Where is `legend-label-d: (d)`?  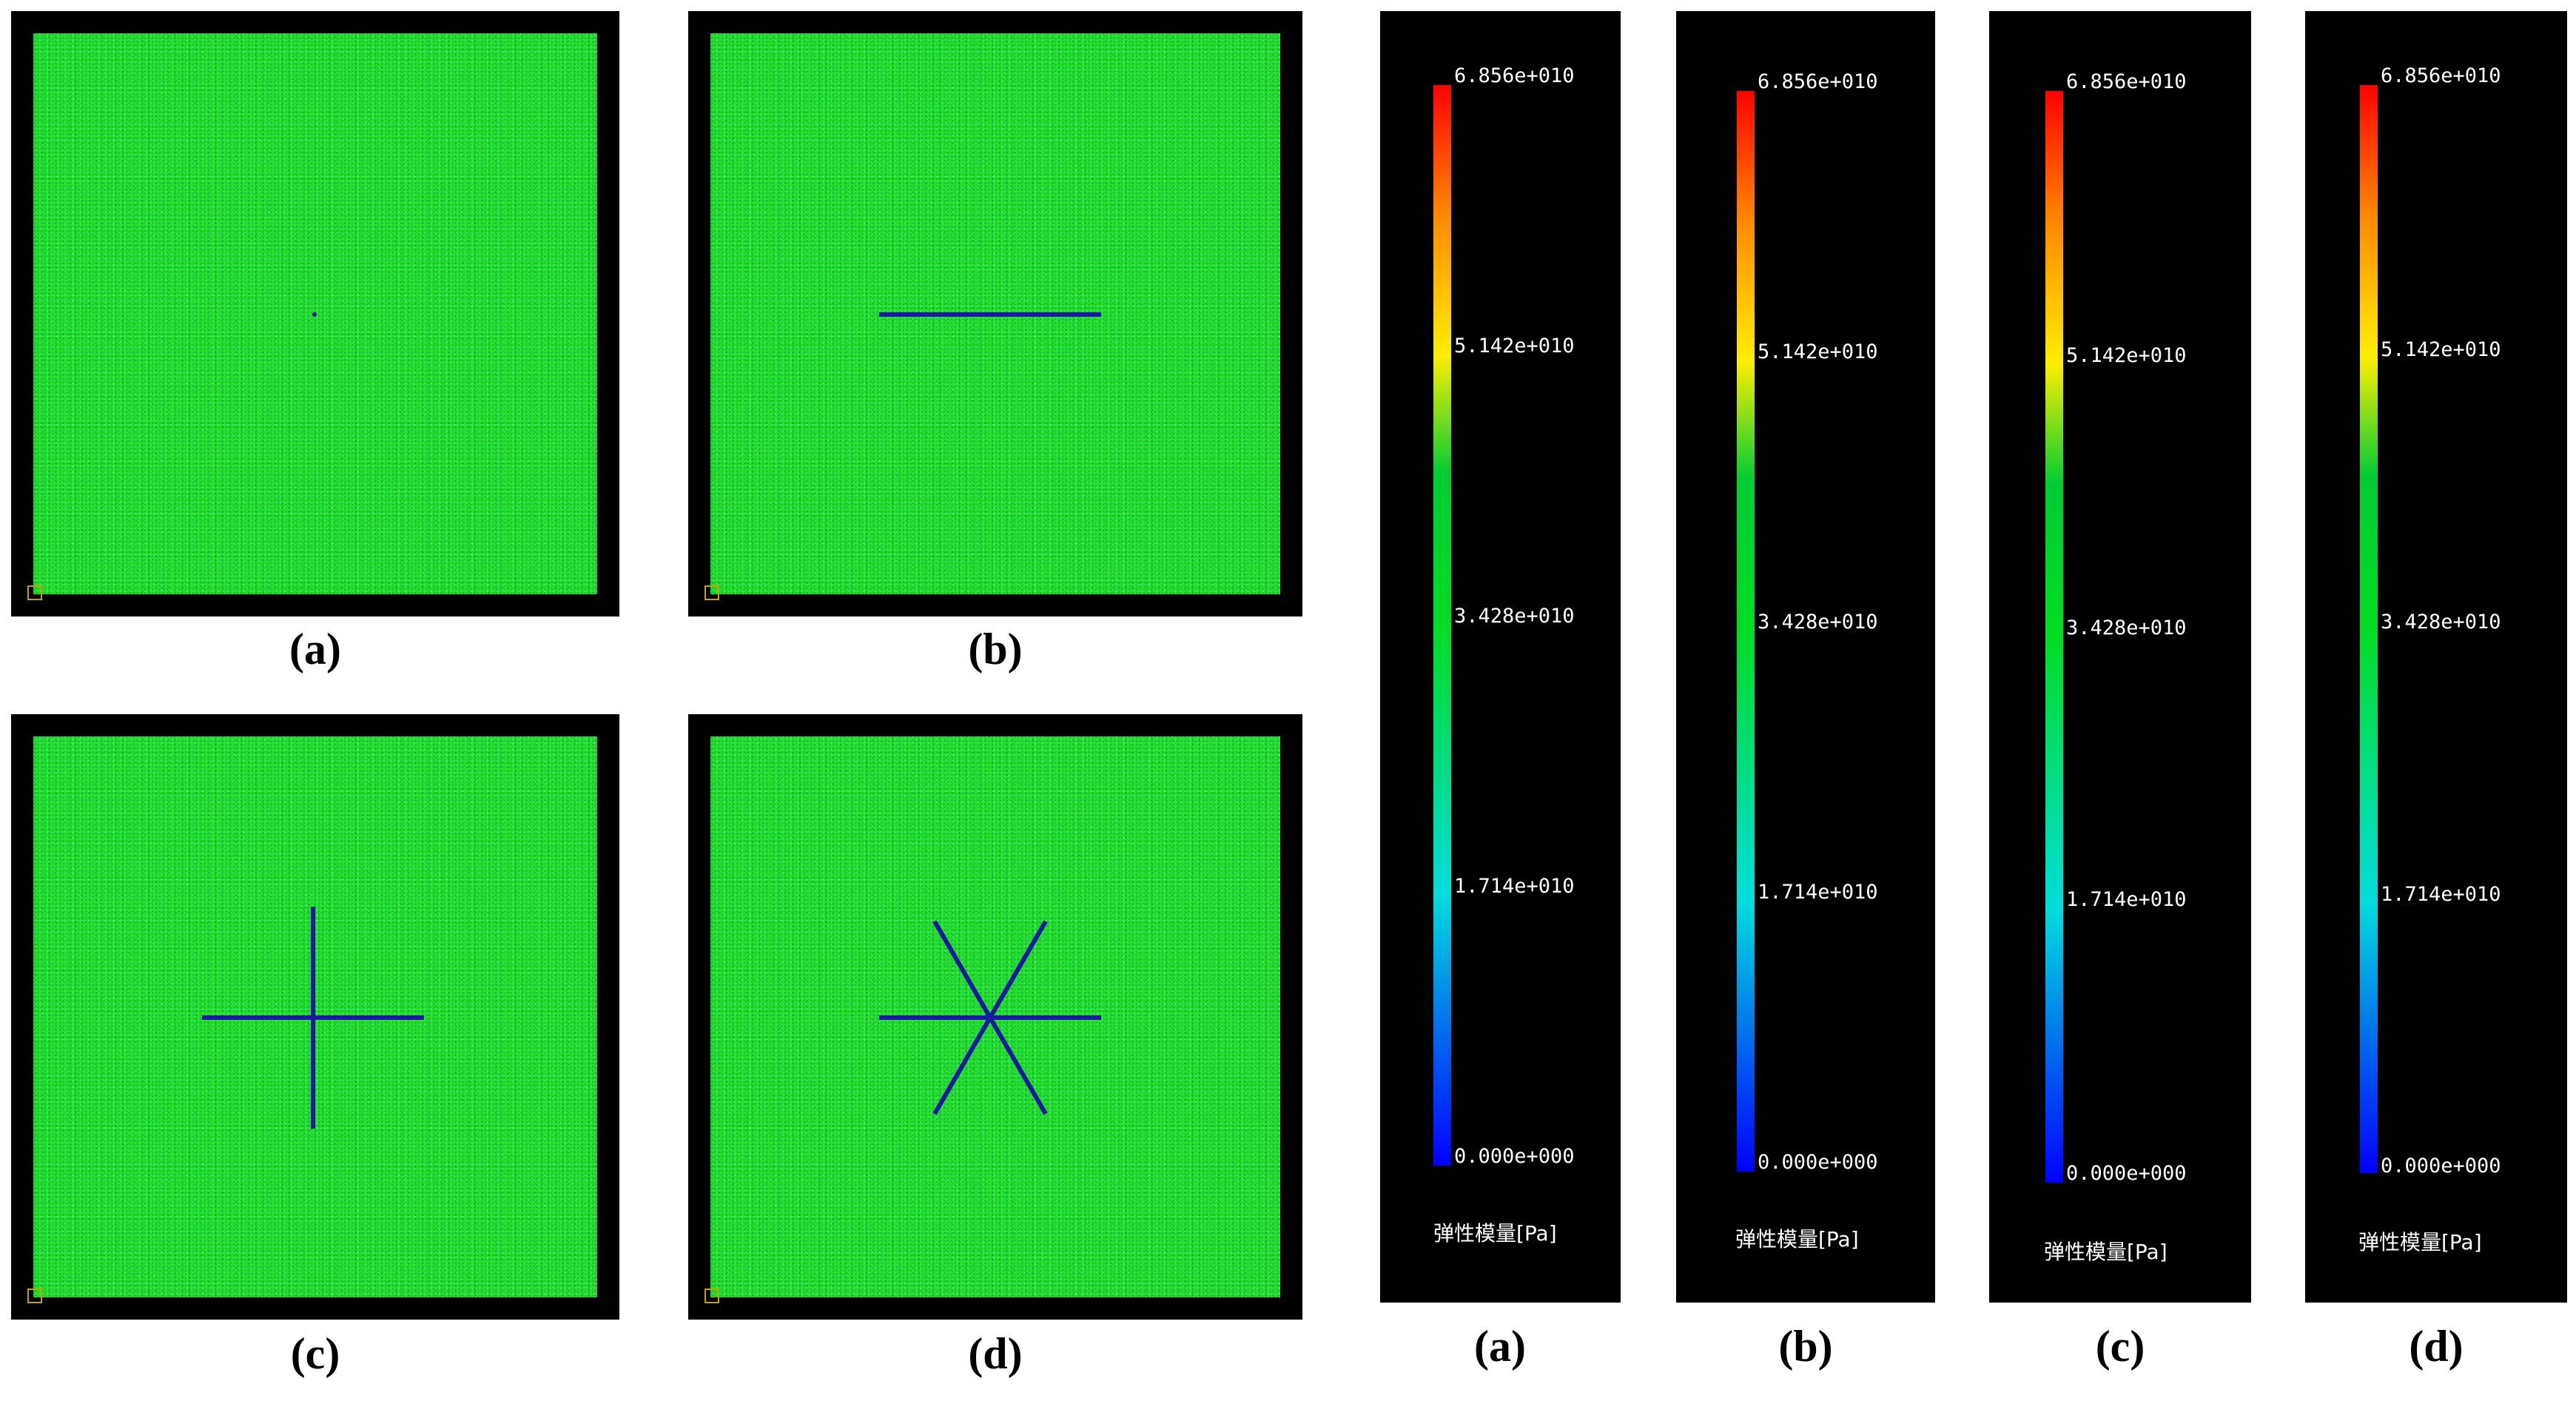
legend-label-d: (d) is located at coordinates (2436, 1346).